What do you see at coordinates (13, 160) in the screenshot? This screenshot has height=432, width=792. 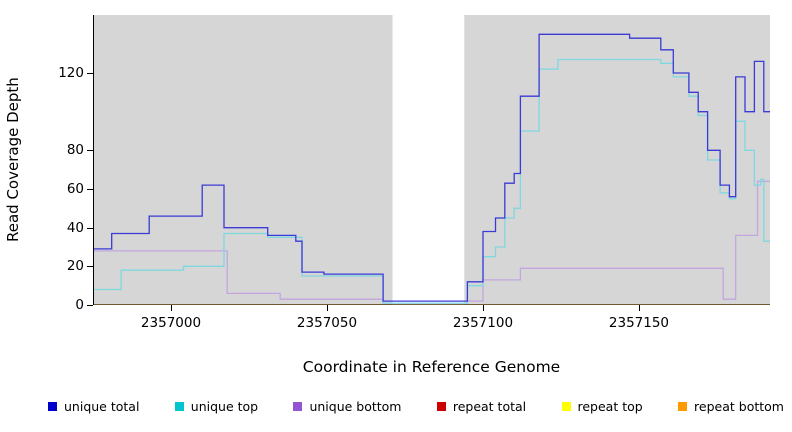 I see `y-axis-label: Read Coverage Depth` at bounding box center [13, 160].